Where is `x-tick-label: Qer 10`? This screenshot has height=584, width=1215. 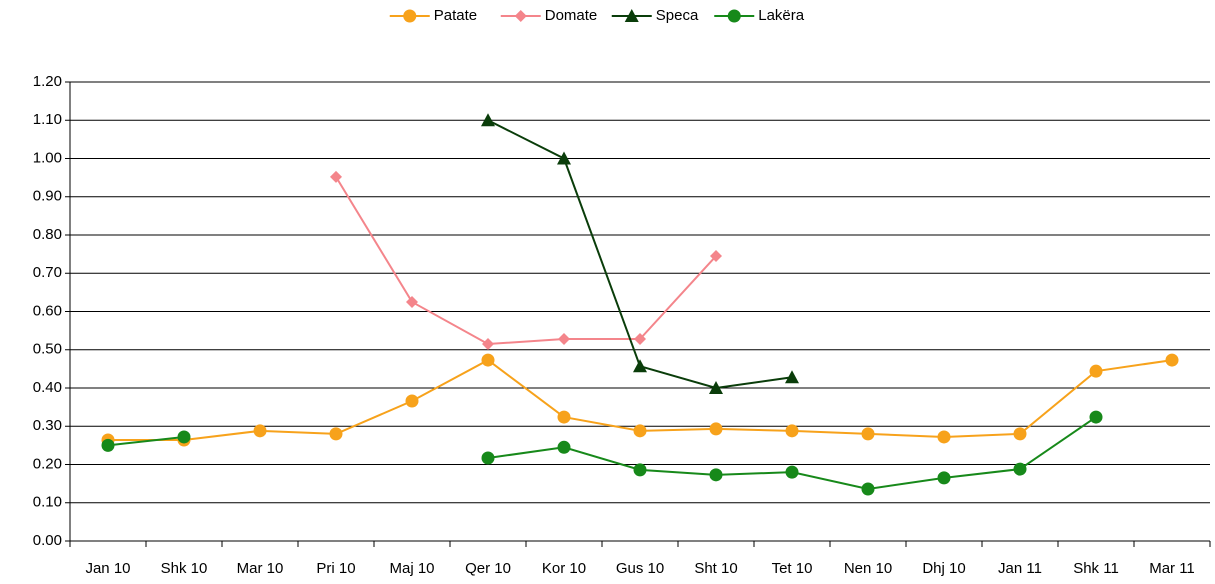
x-tick-label: Qer 10 is located at coordinates (488, 568).